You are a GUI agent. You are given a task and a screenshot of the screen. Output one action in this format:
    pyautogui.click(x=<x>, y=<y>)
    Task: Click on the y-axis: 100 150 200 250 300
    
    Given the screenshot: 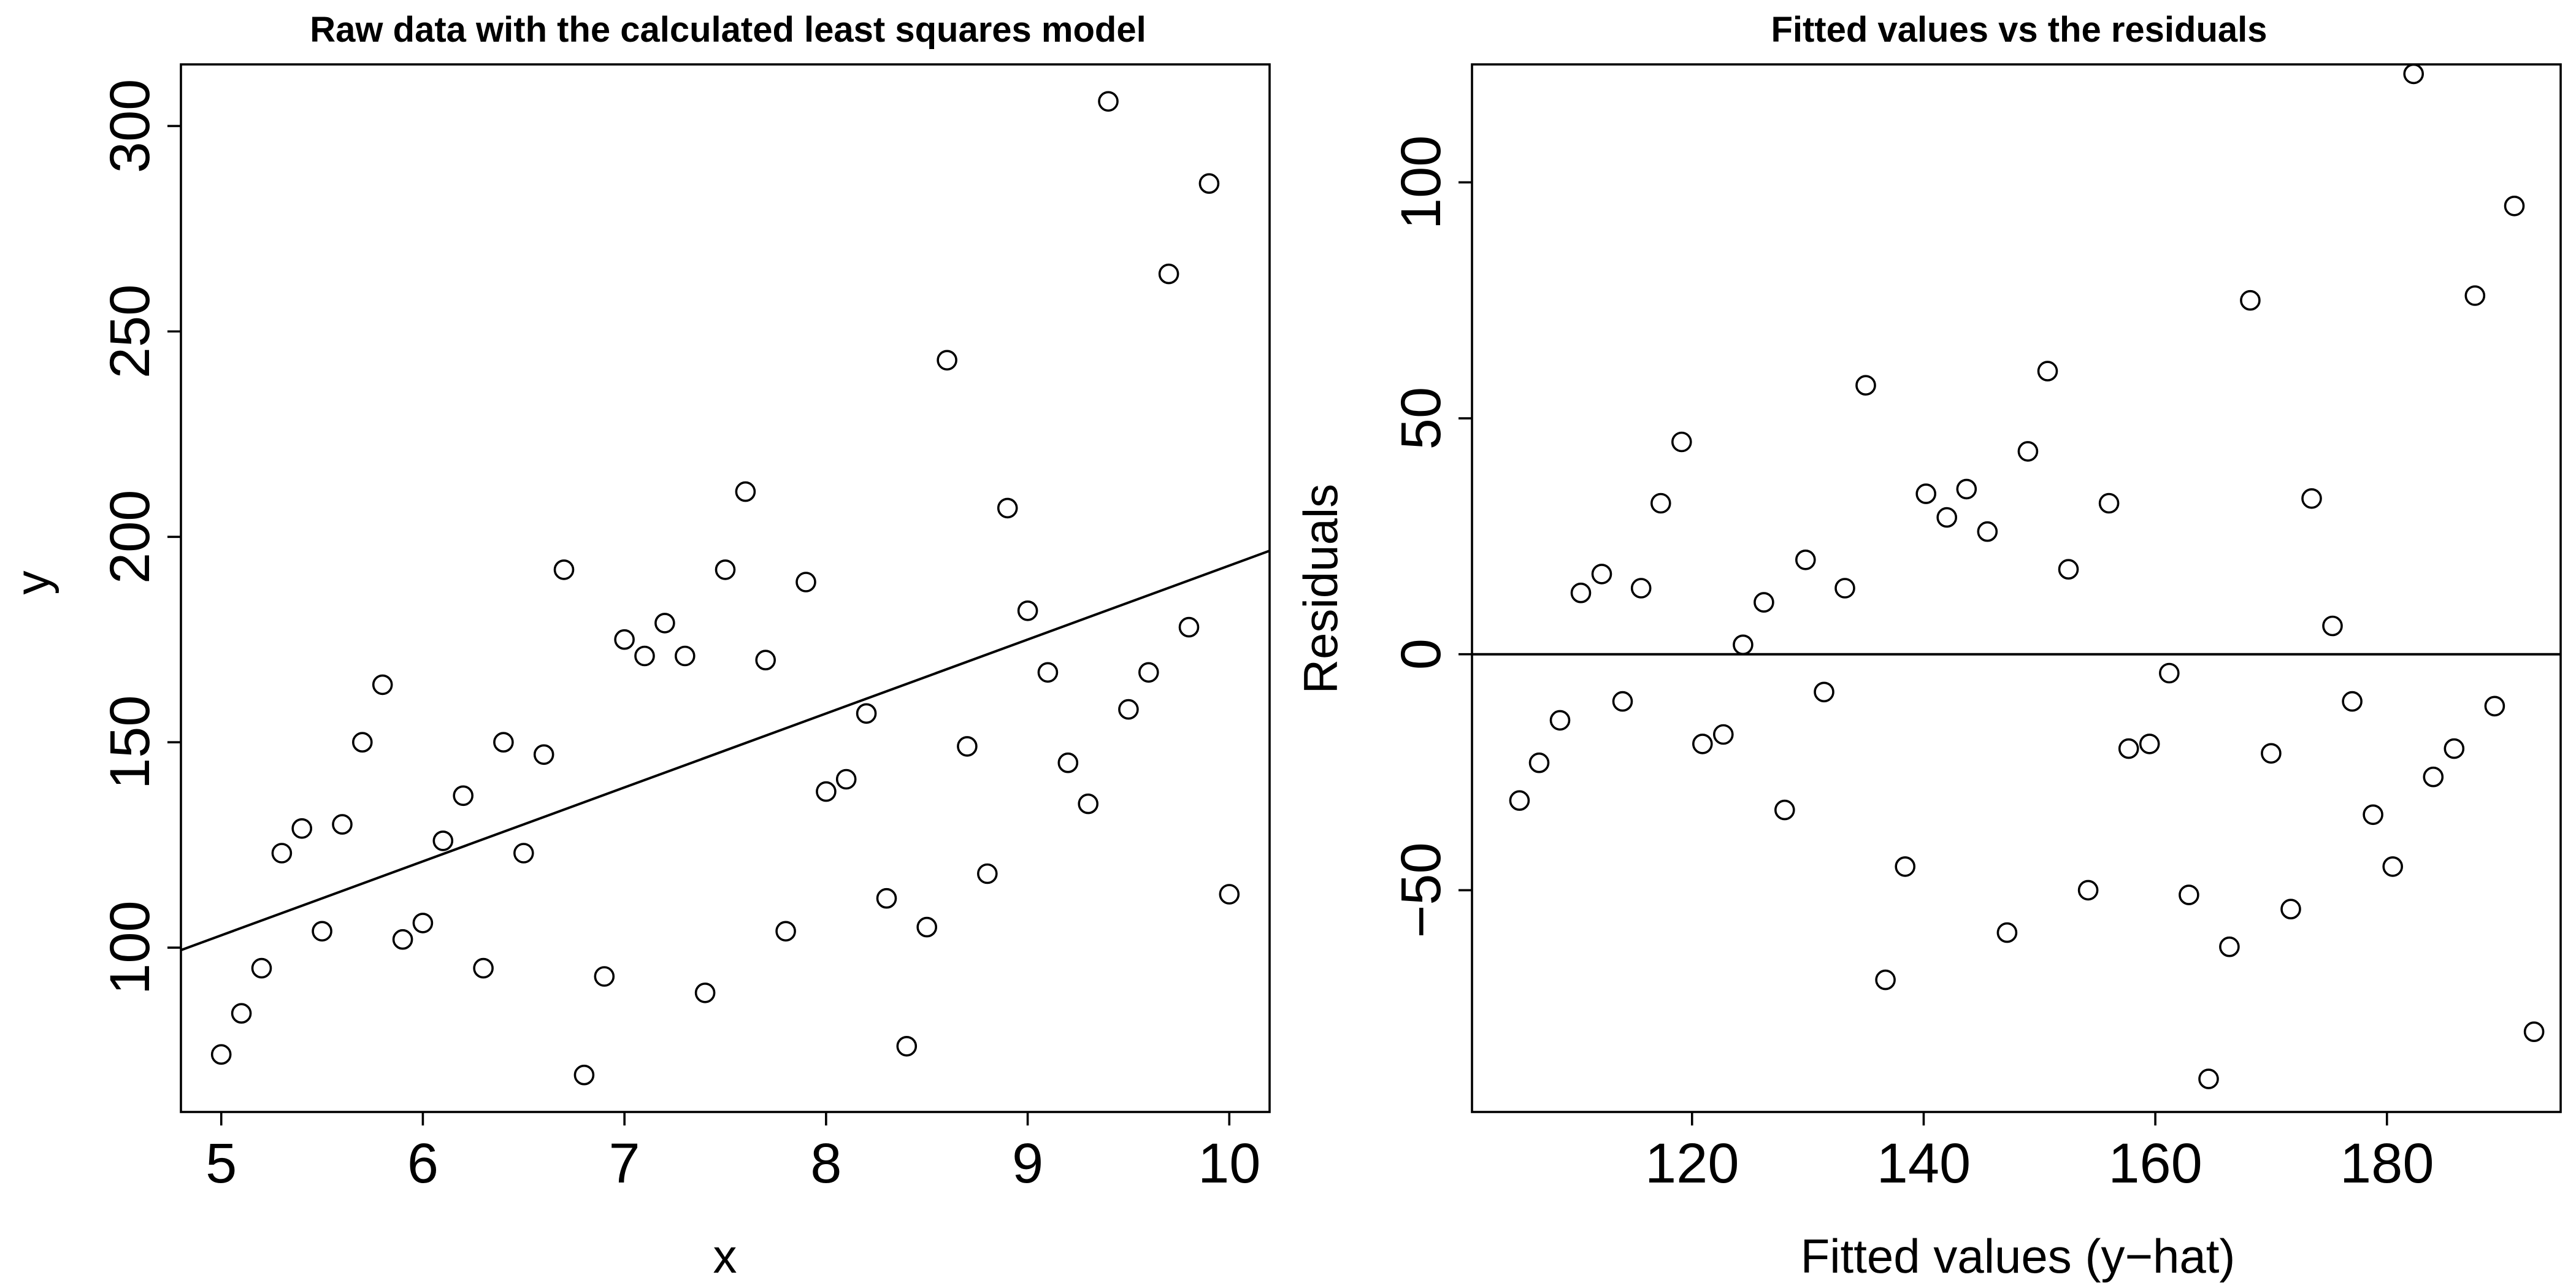 What is the action you would take?
    pyautogui.click(x=140, y=537)
    